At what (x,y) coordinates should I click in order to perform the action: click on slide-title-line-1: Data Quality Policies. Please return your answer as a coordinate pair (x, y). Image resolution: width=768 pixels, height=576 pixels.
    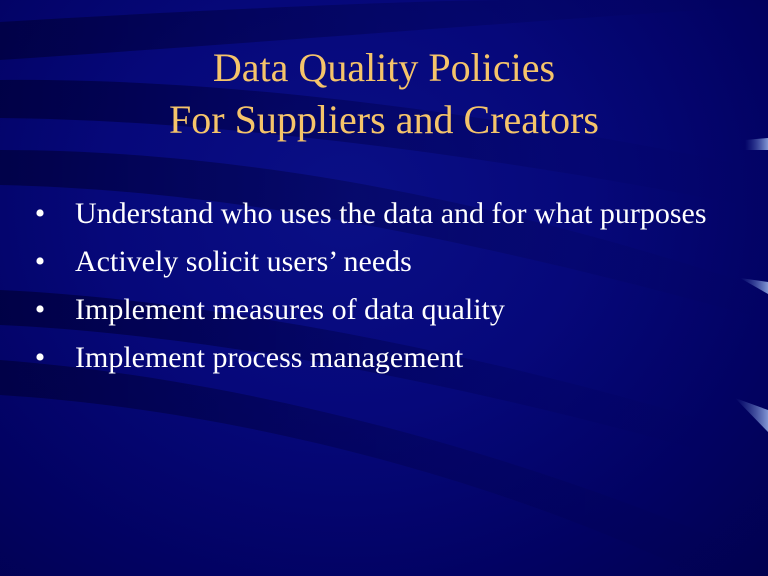
    Looking at the image, I should click on (384, 67).